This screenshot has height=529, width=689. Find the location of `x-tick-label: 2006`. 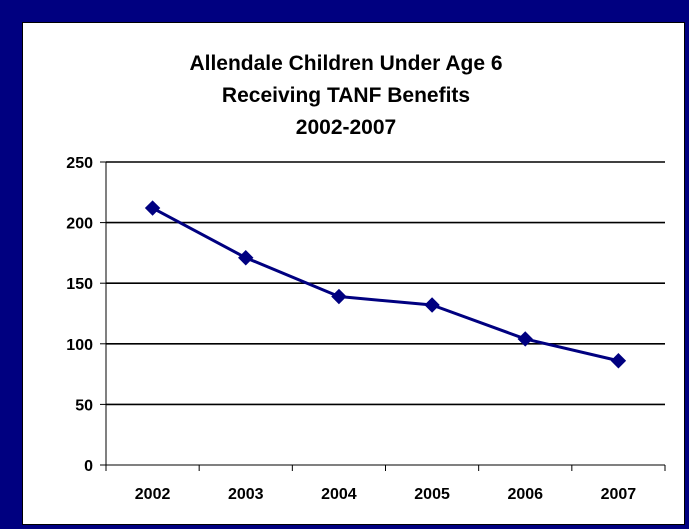

x-tick-label: 2006 is located at coordinates (525, 494).